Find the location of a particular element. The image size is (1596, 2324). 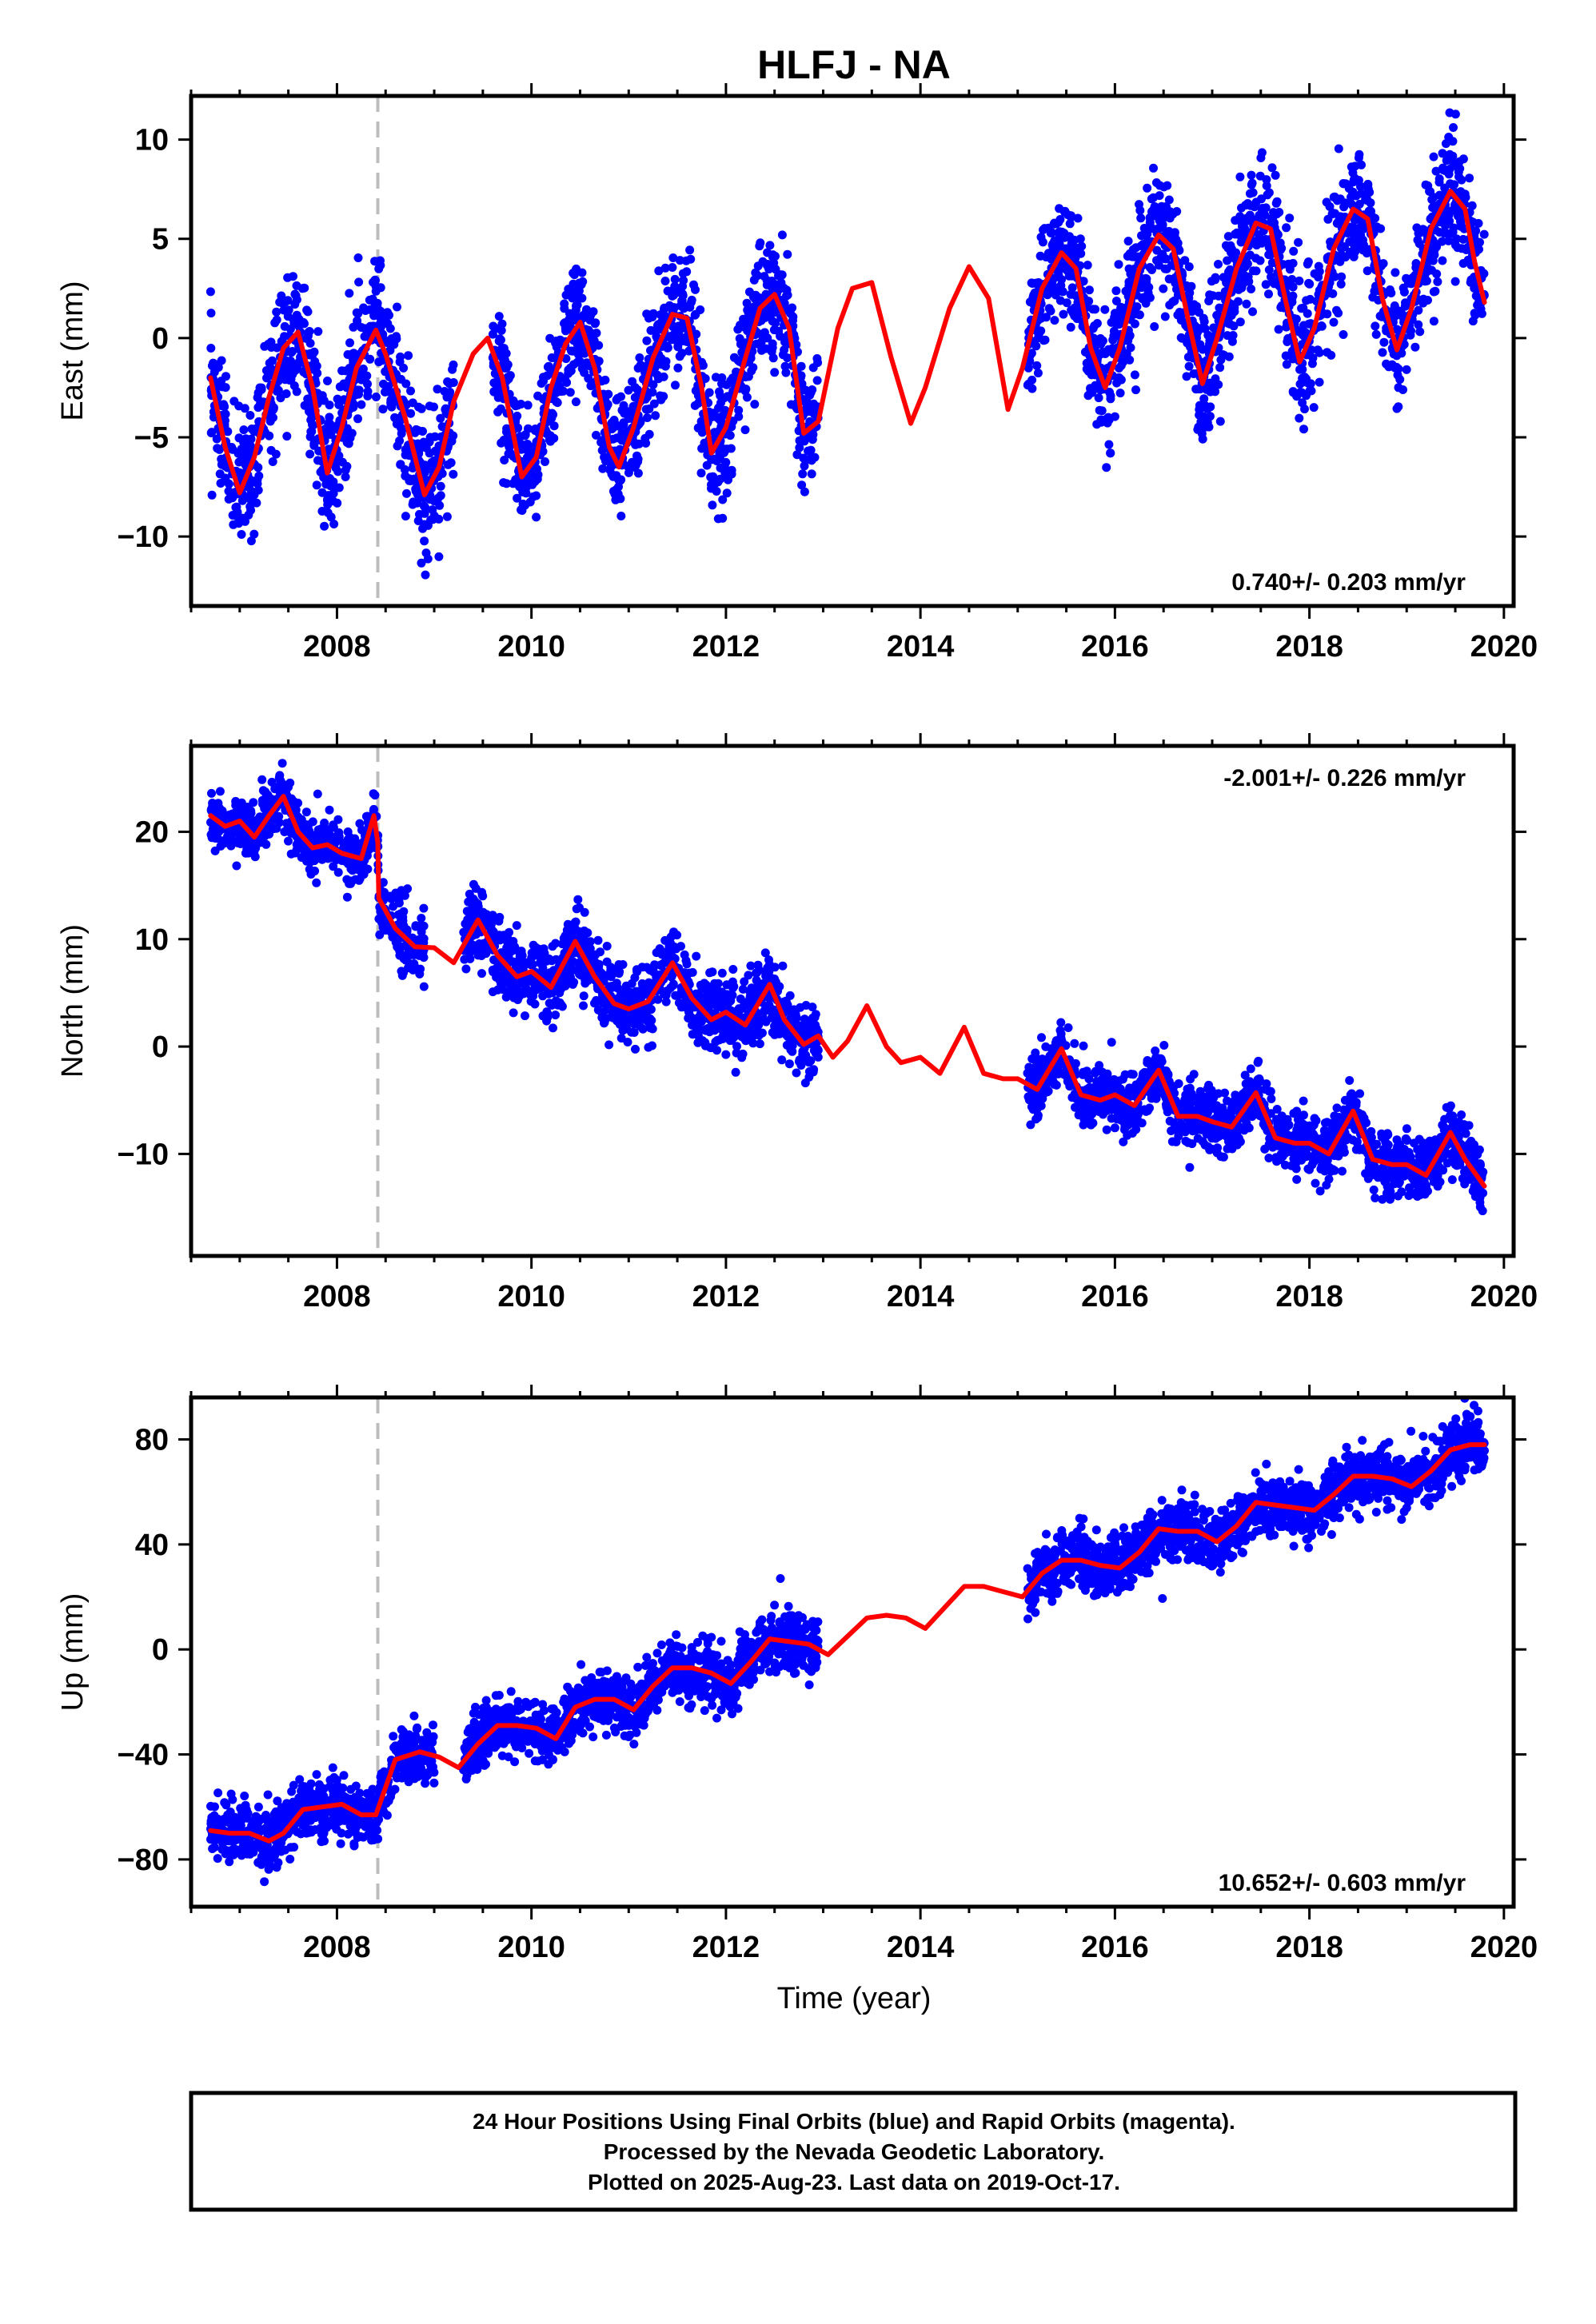

x-tick-label: 2014 is located at coordinates (921, 647).